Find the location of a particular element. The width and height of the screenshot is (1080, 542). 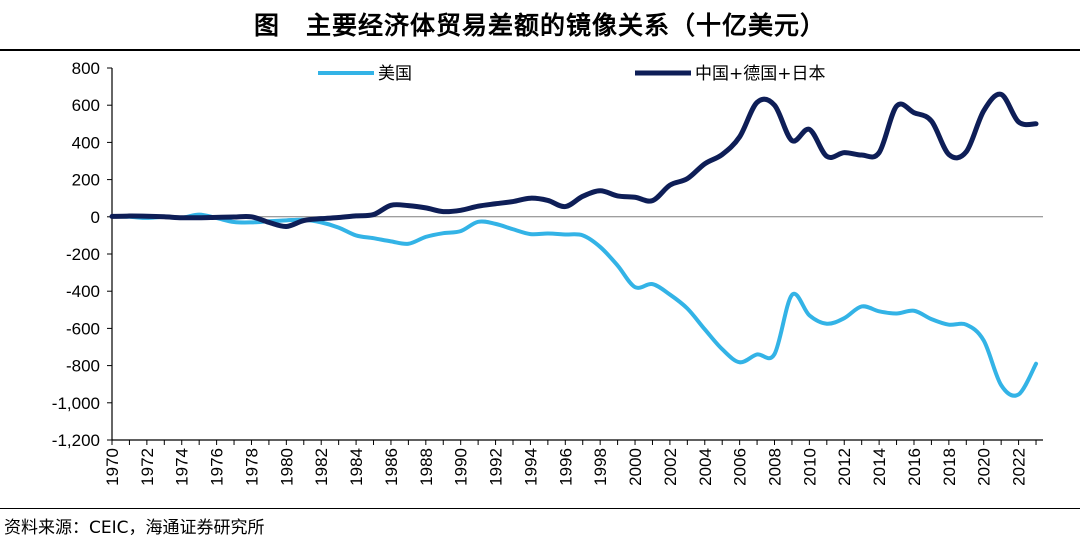

x-tick-label: 2020 is located at coordinates (984, 467).